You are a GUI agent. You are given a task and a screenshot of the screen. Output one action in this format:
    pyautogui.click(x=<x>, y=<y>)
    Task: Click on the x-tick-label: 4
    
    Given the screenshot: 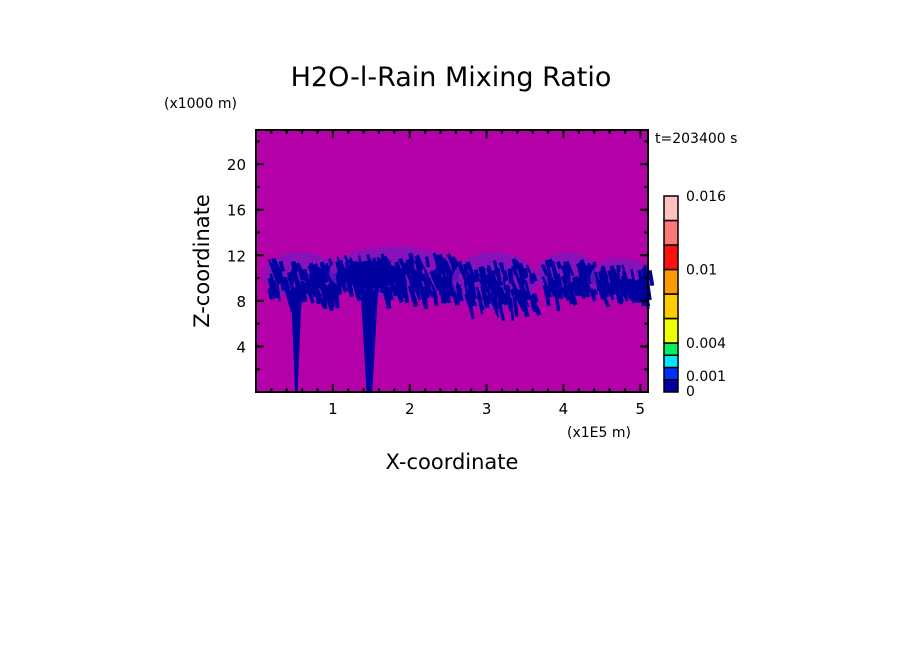 What is the action you would take?
    pyautogui.click(x=564, y=409)
    